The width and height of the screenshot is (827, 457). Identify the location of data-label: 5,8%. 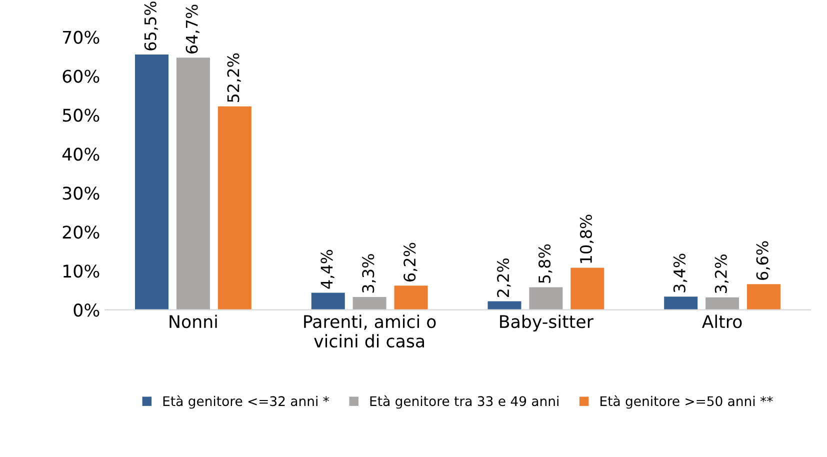
(545, 263).